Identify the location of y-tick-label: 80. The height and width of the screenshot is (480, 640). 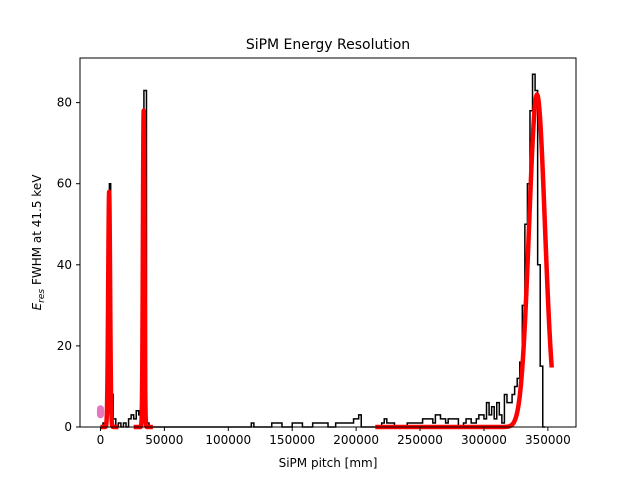
(64, 103).